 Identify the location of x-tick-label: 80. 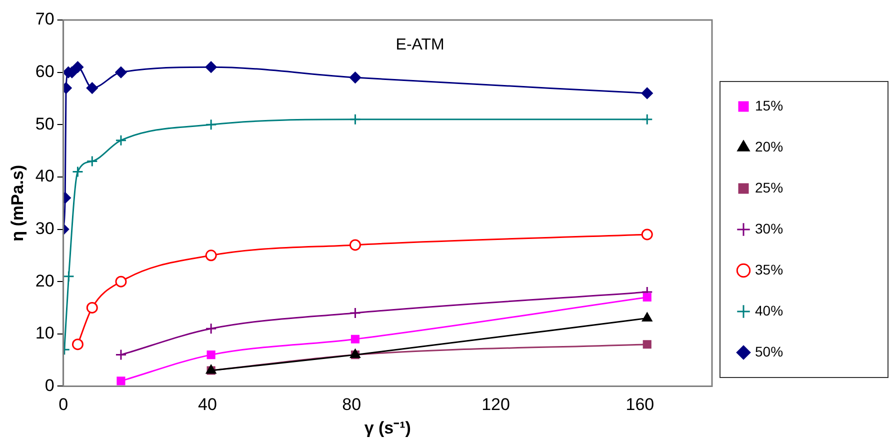
(352, 404).